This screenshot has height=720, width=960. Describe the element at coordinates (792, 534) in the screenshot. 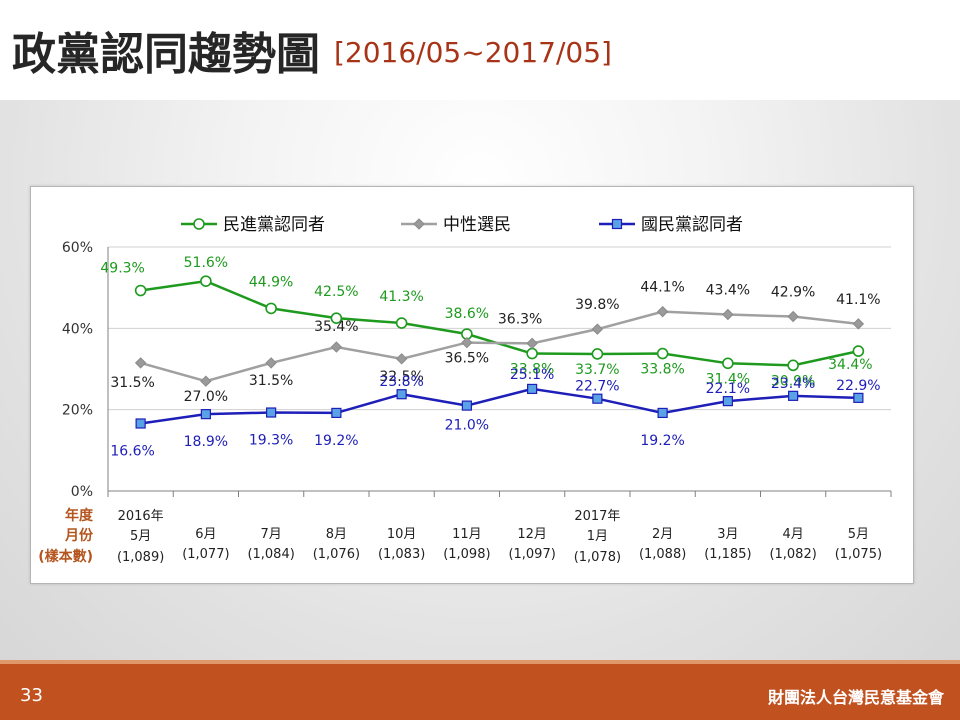

I see `x-axis-month-label: 4月` at that location.